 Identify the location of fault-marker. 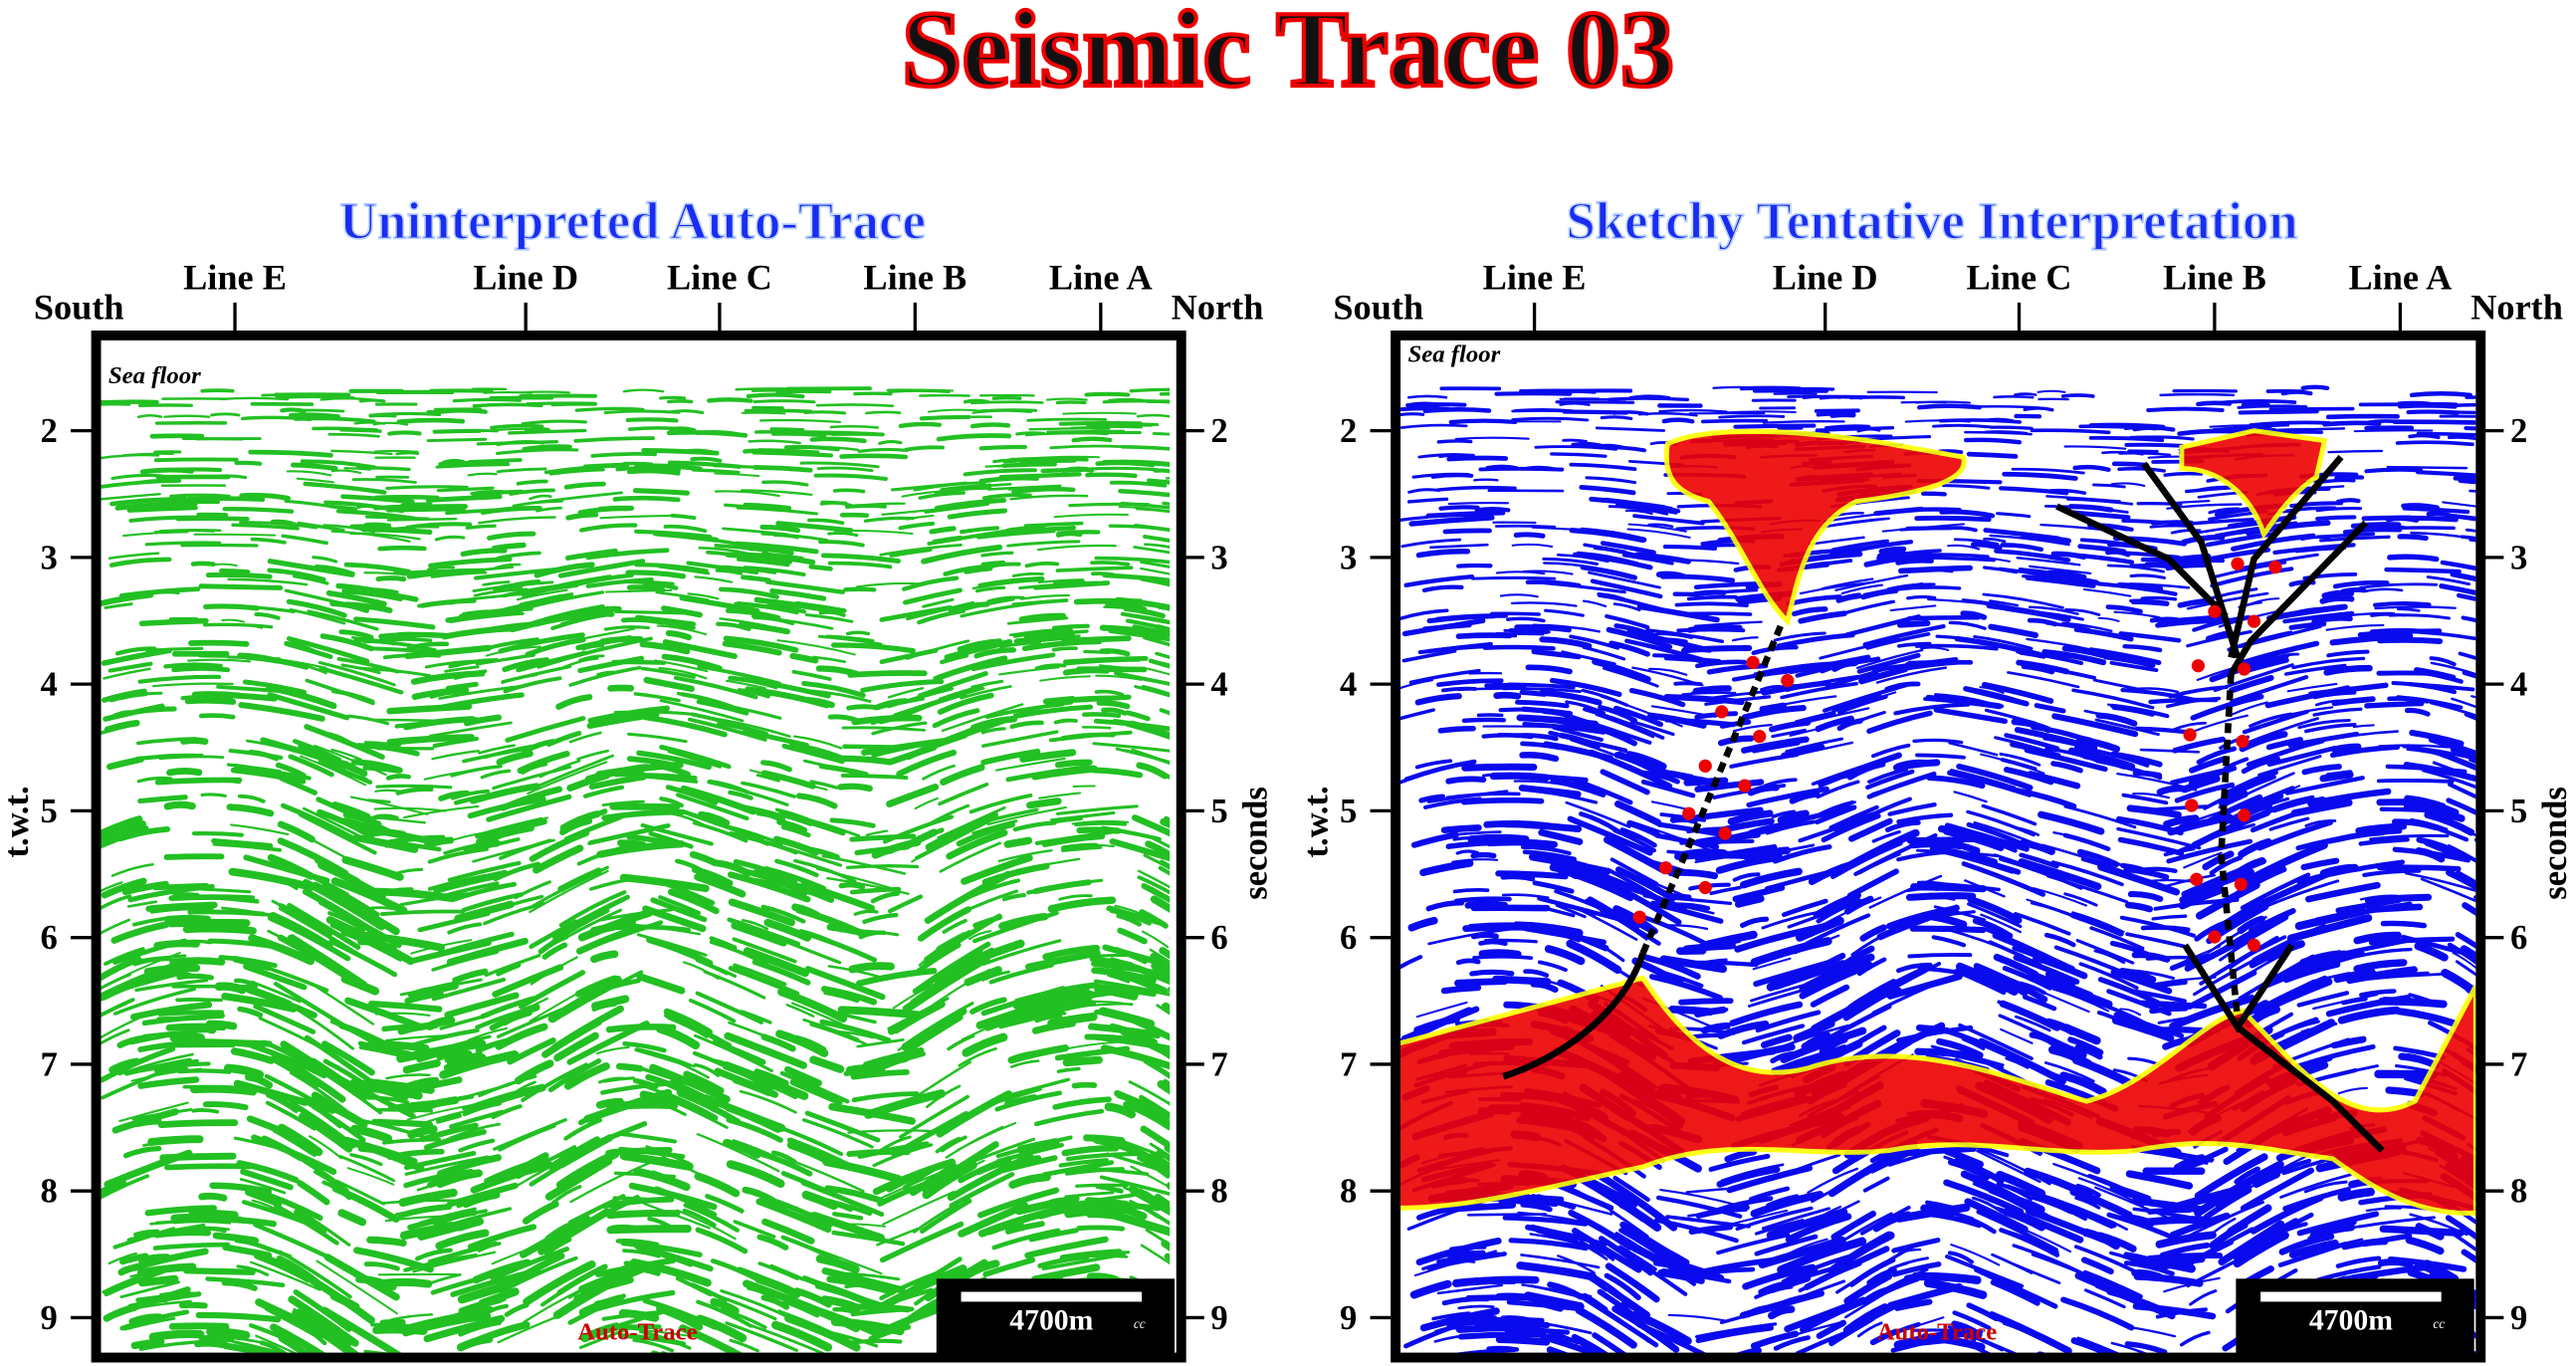
(2244, 669).